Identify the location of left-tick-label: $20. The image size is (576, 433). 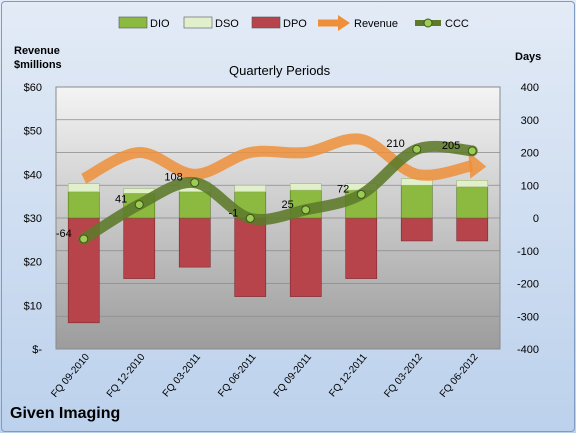
(33, 263).